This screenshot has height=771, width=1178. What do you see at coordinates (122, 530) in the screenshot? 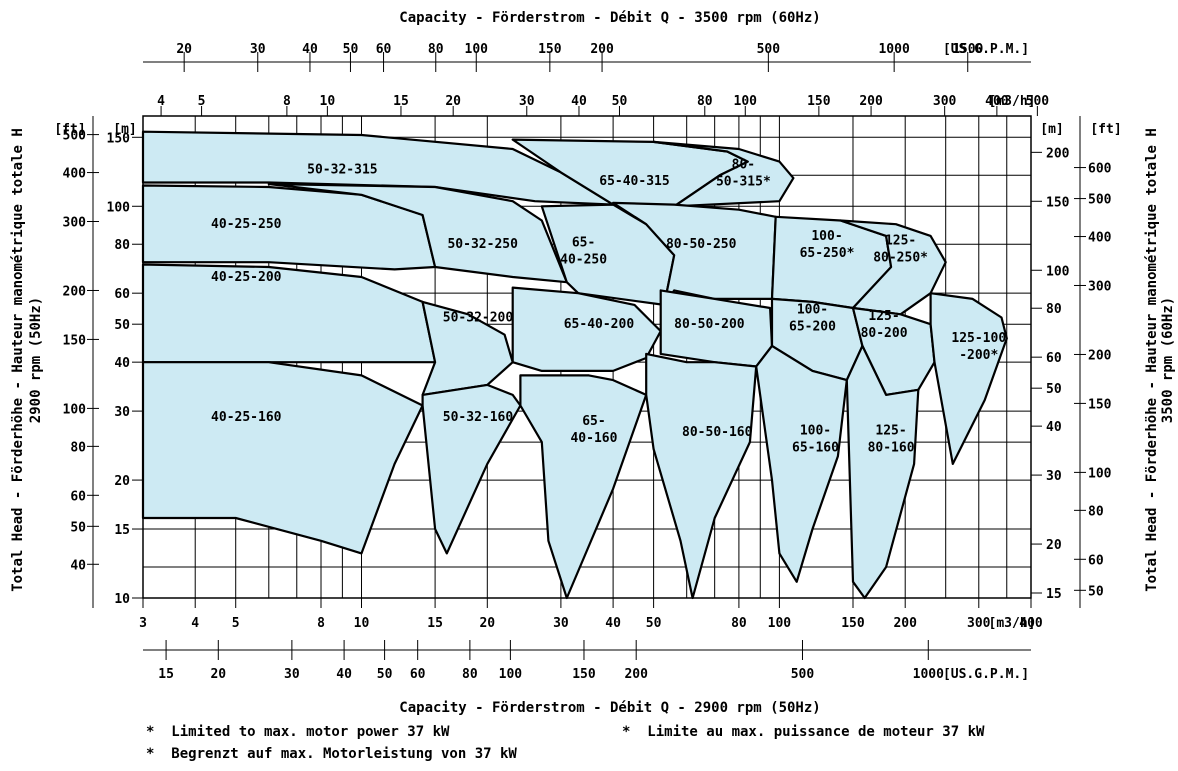
I see `left-m-tick-label: 15` at bounding box center [122, 530].